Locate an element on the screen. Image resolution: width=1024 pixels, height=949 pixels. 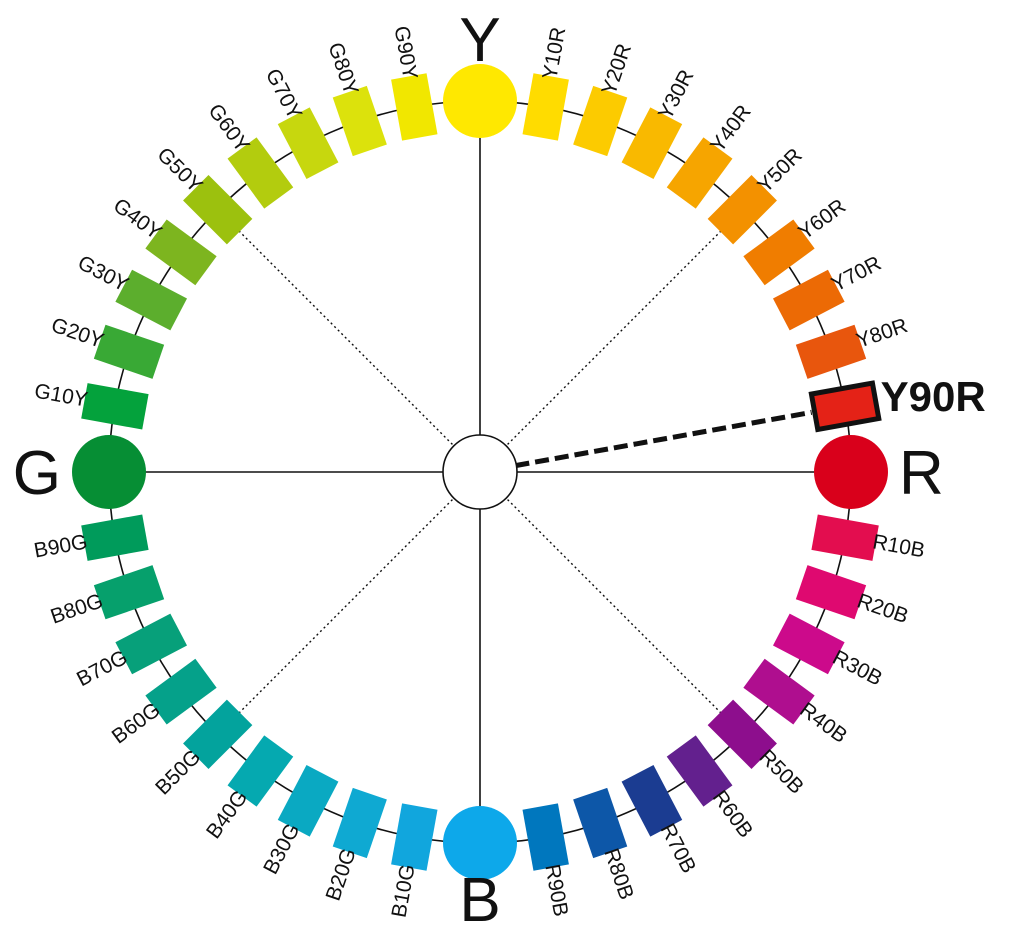
swatch-b10g is located at coordinates (414, 837).